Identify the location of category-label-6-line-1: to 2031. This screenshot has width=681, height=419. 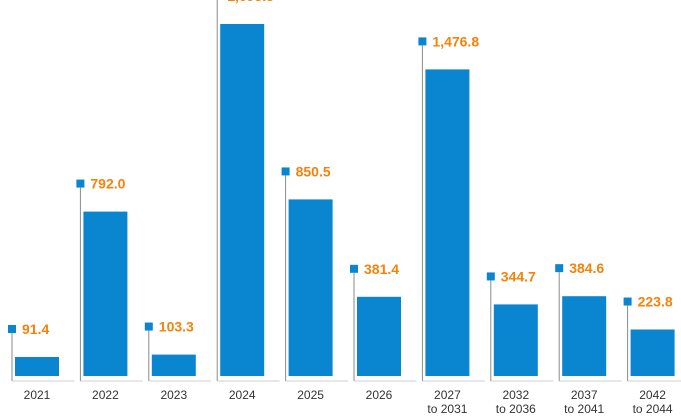
(447, 409).